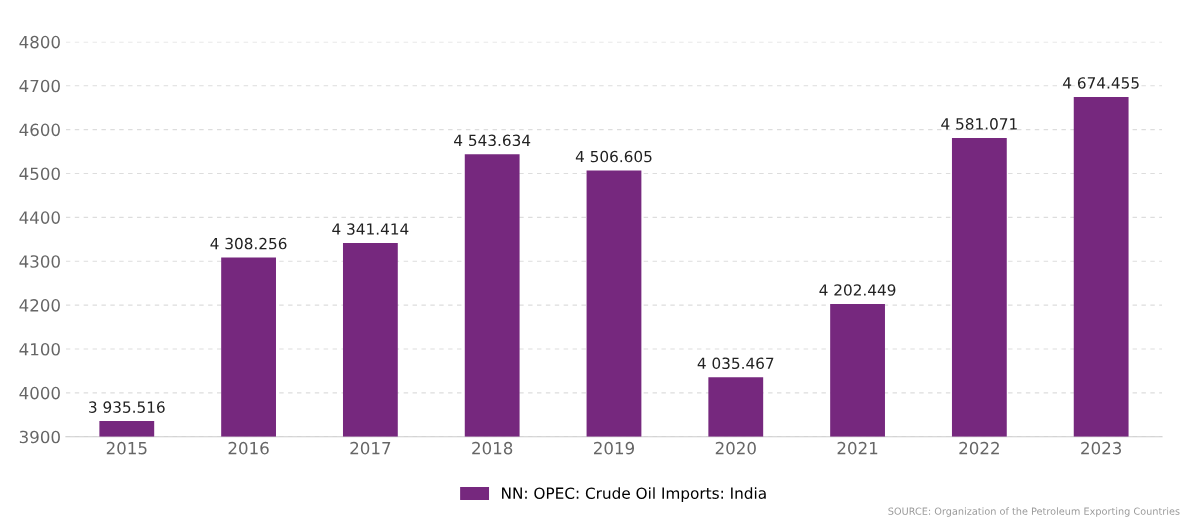 The height and width of the screenshot is (523, 1198). I want to click on x-tick-label: 2018, so click(492, 448).